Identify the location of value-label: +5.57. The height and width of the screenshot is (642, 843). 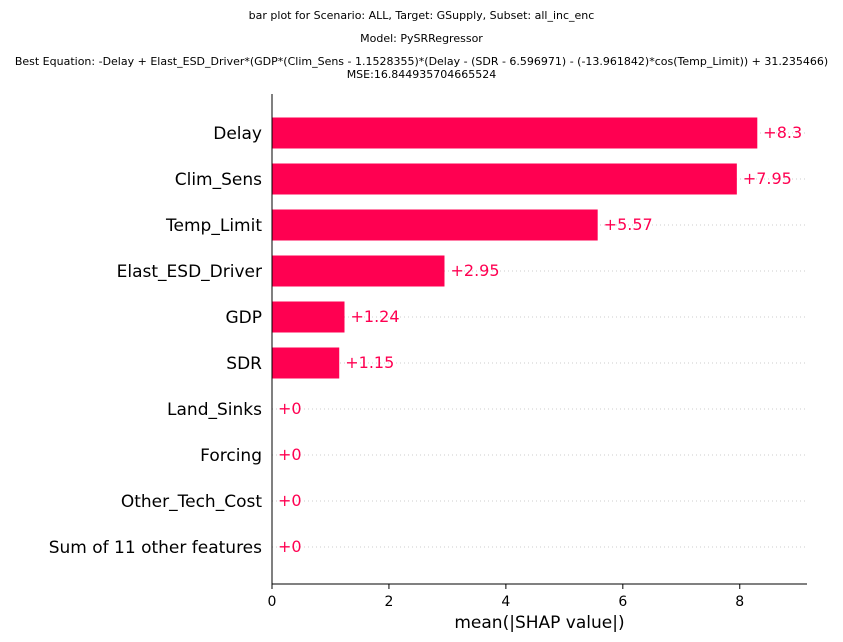
(628, 224).